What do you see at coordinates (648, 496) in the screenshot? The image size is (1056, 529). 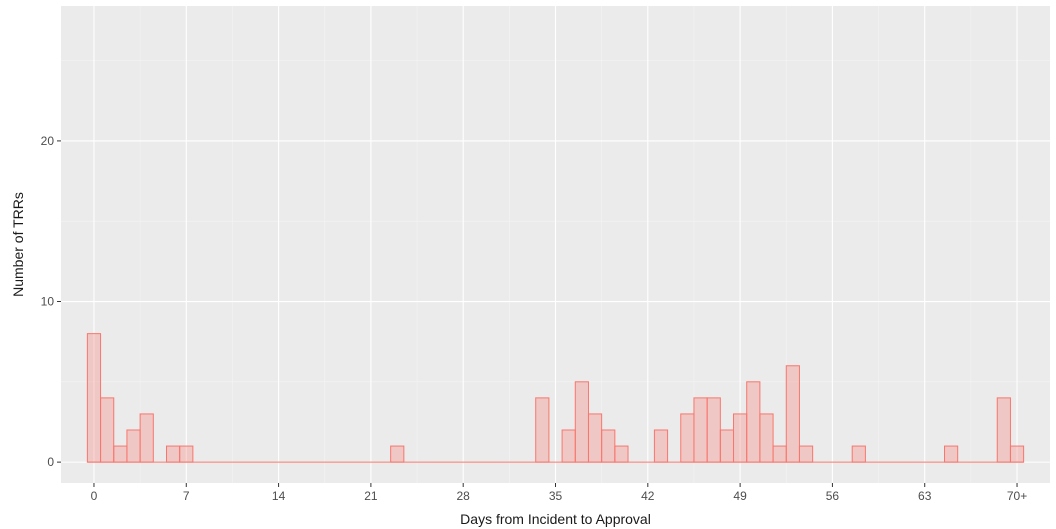 I see `x-tick-label: 42` at bounding box center [648, 496].